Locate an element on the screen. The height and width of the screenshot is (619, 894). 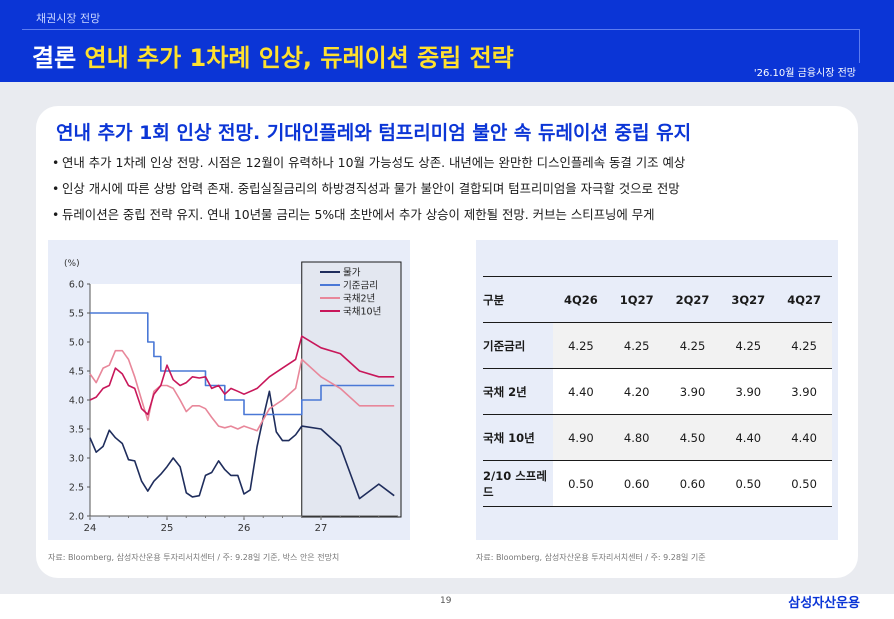
series-line-기준금리 is located at coordinates (242, 364).